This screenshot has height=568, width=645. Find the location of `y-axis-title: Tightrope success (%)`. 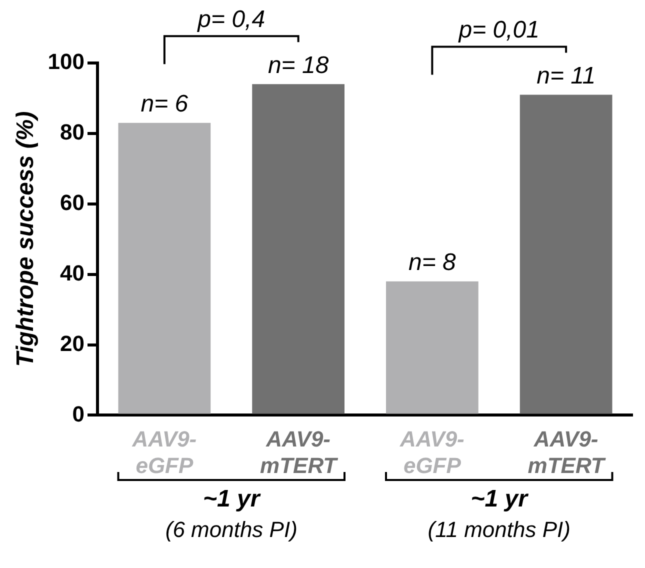

y-axis-title: Tightrope success (%) is located at coordinates (26, 239).